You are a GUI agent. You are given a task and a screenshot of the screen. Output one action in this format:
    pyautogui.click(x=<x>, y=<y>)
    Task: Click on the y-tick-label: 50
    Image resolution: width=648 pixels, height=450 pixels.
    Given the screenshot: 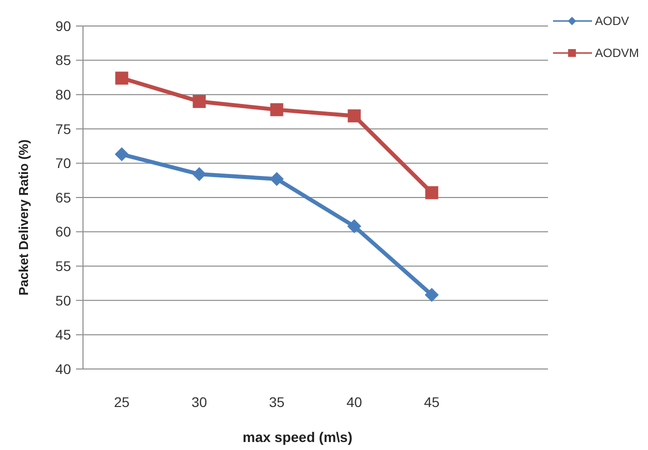 What is the action you would take?
    pyautogui.click(x=63, y=300)
    